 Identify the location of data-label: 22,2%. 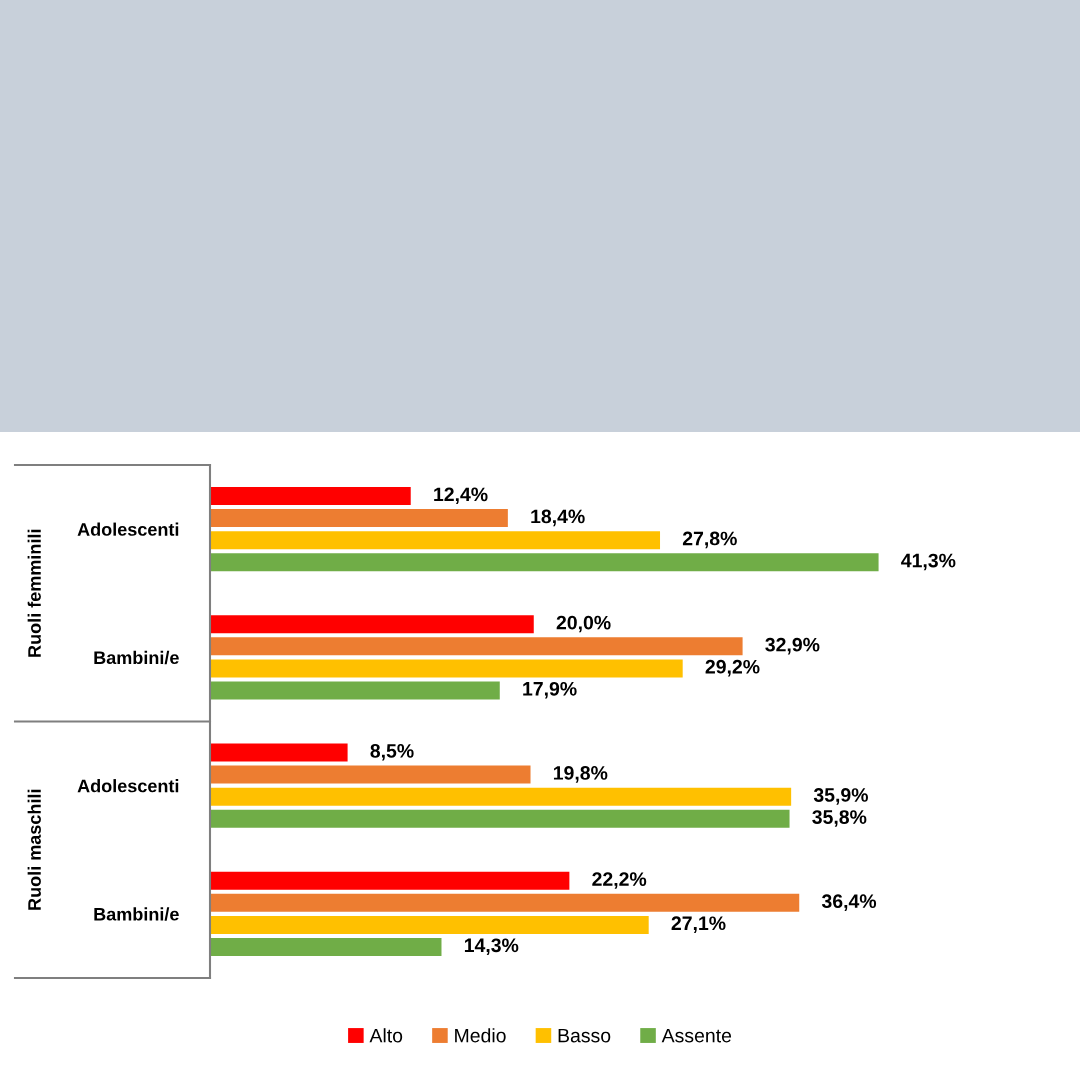
(619, 880).